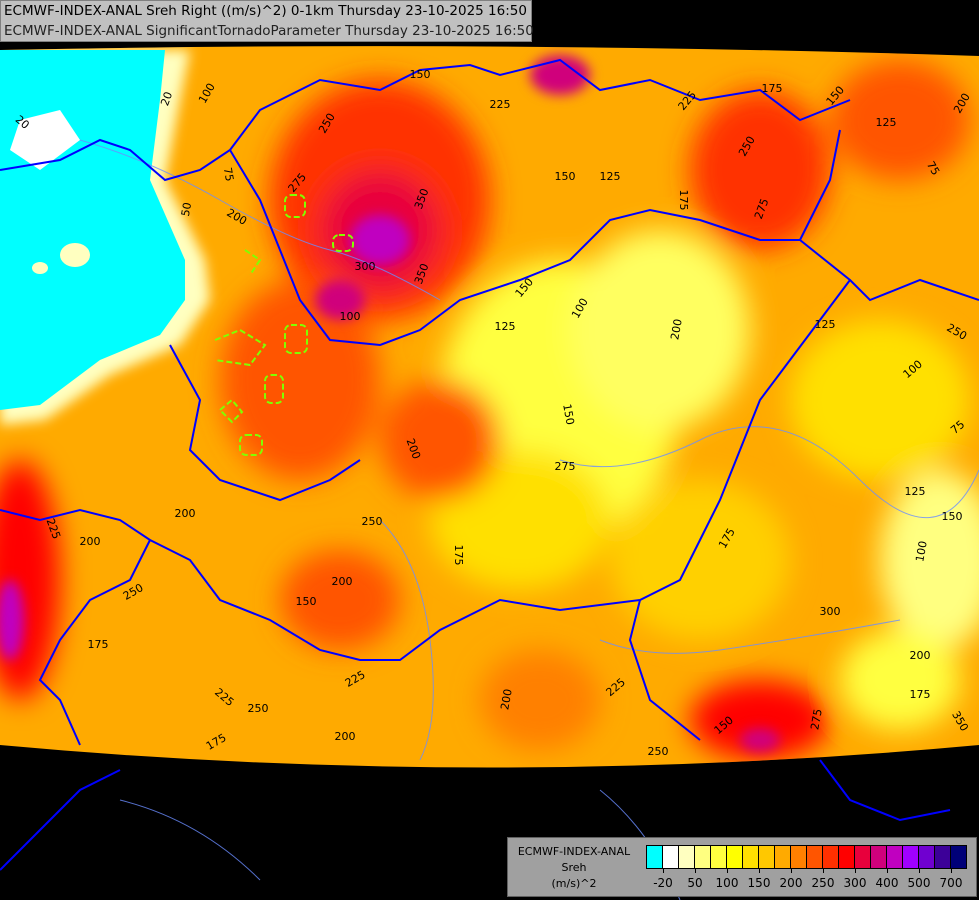 The image size is (979, 900). What do you see at coordinates (284, 325) in the screenshot?
I see `stp-contours` at bounding box center [284, 325].